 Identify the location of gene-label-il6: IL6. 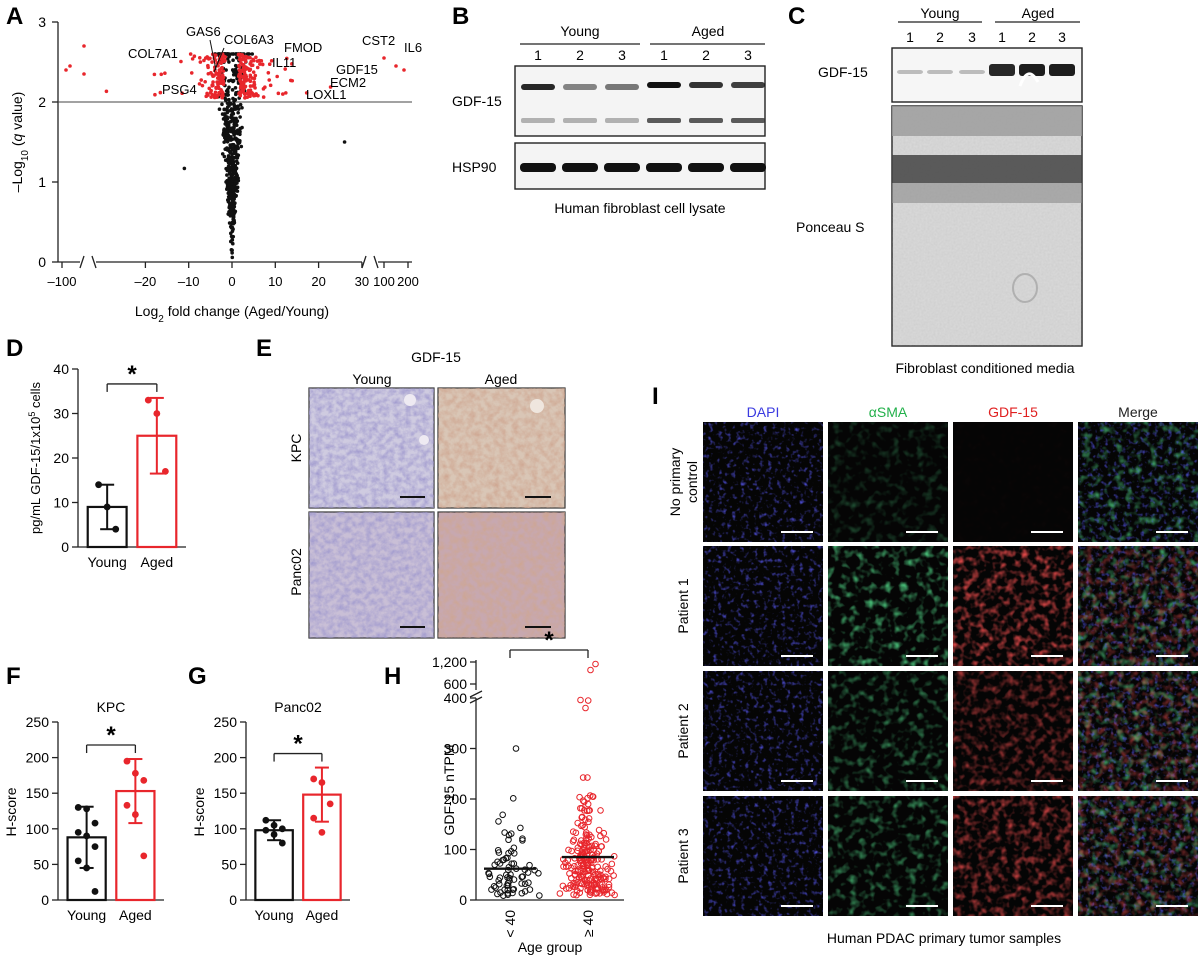
(413, 47).